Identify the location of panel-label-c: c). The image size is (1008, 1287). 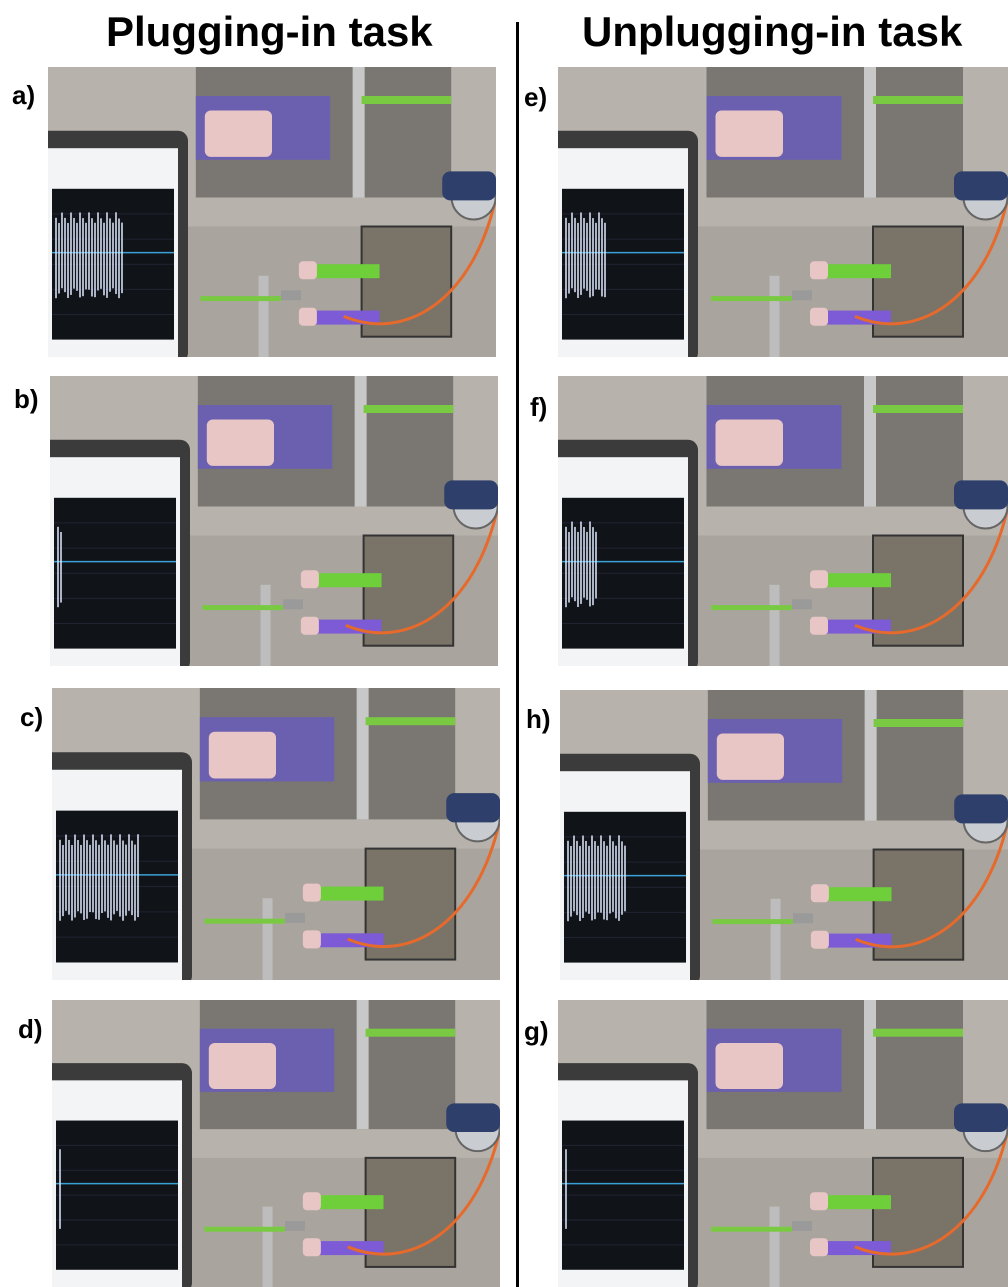
(32, 717).